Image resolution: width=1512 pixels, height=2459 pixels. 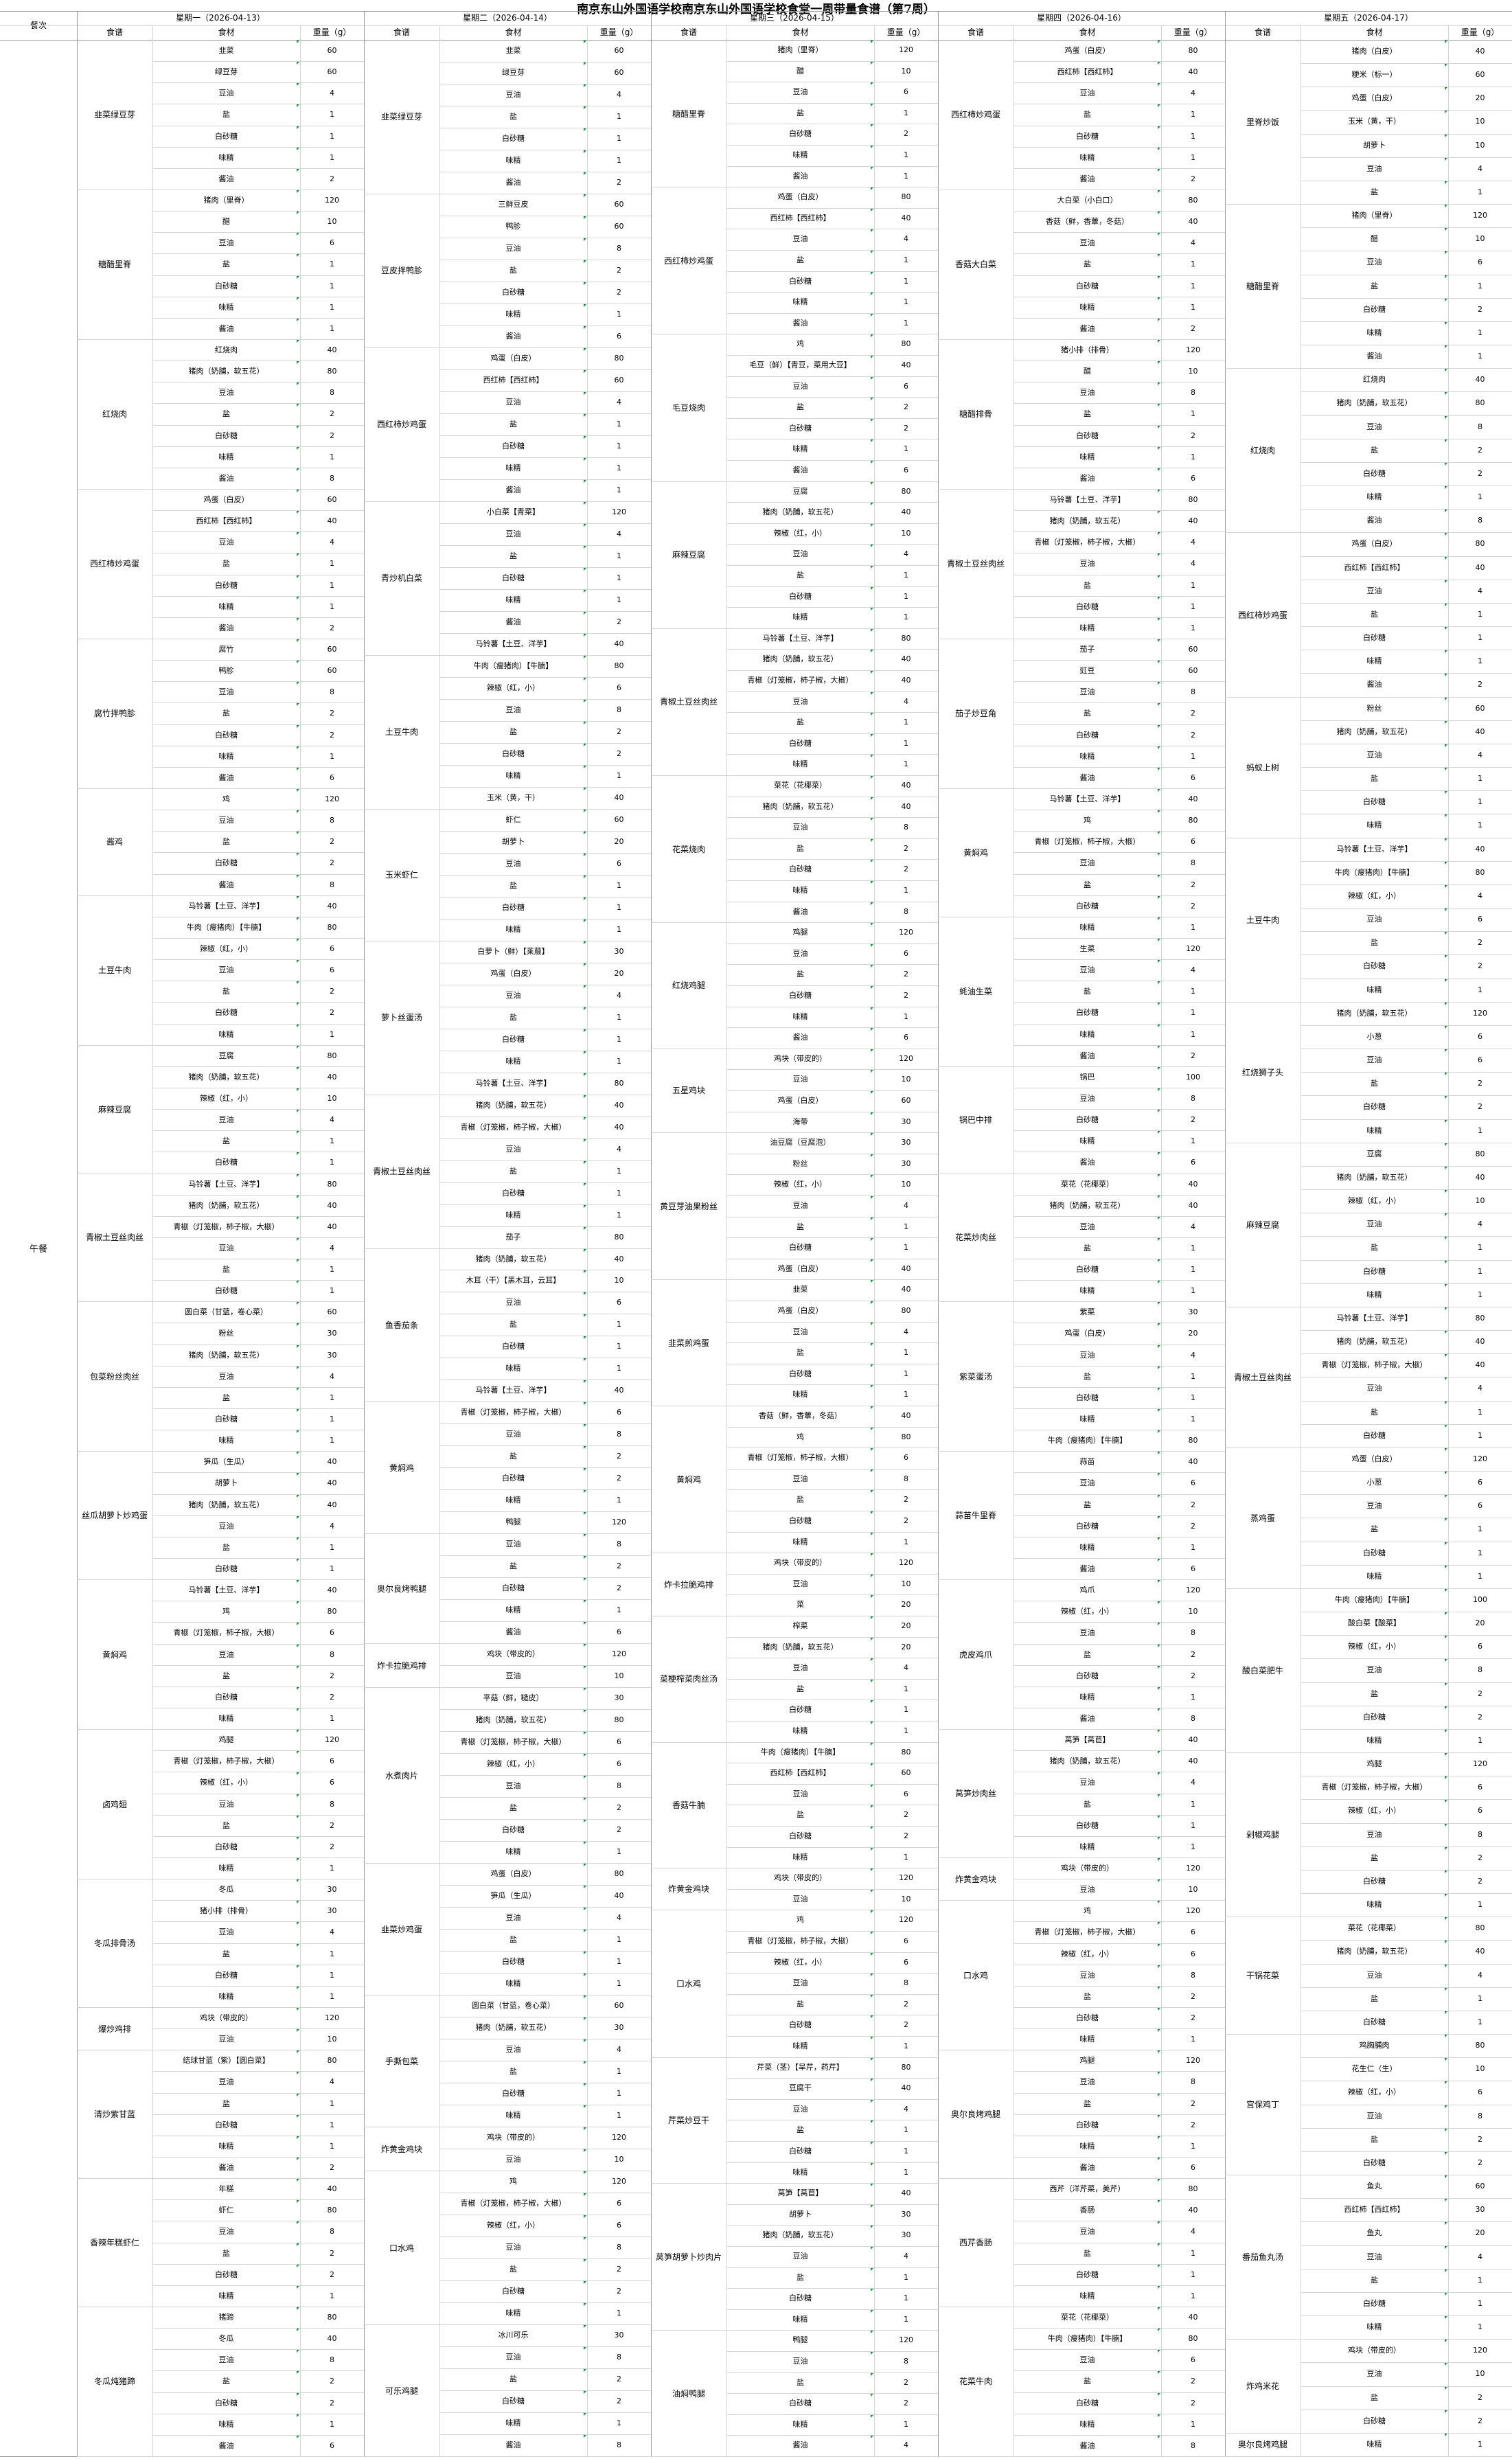 What do you see at coordinates (1087, 2339) in the screenshot?
I see `ingredient: 牛肉（瘦猪肉）【牛腩】` at bounding box center [1087, 2339].